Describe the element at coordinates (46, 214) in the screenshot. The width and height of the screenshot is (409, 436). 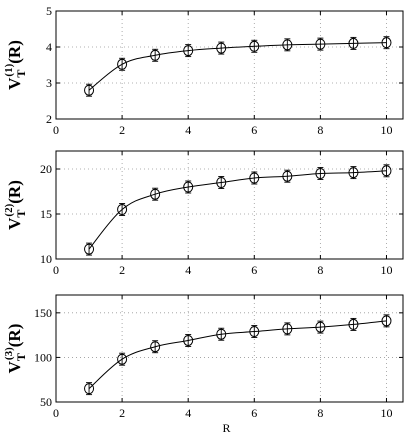
I see `y-tick-label: 15` at that location.